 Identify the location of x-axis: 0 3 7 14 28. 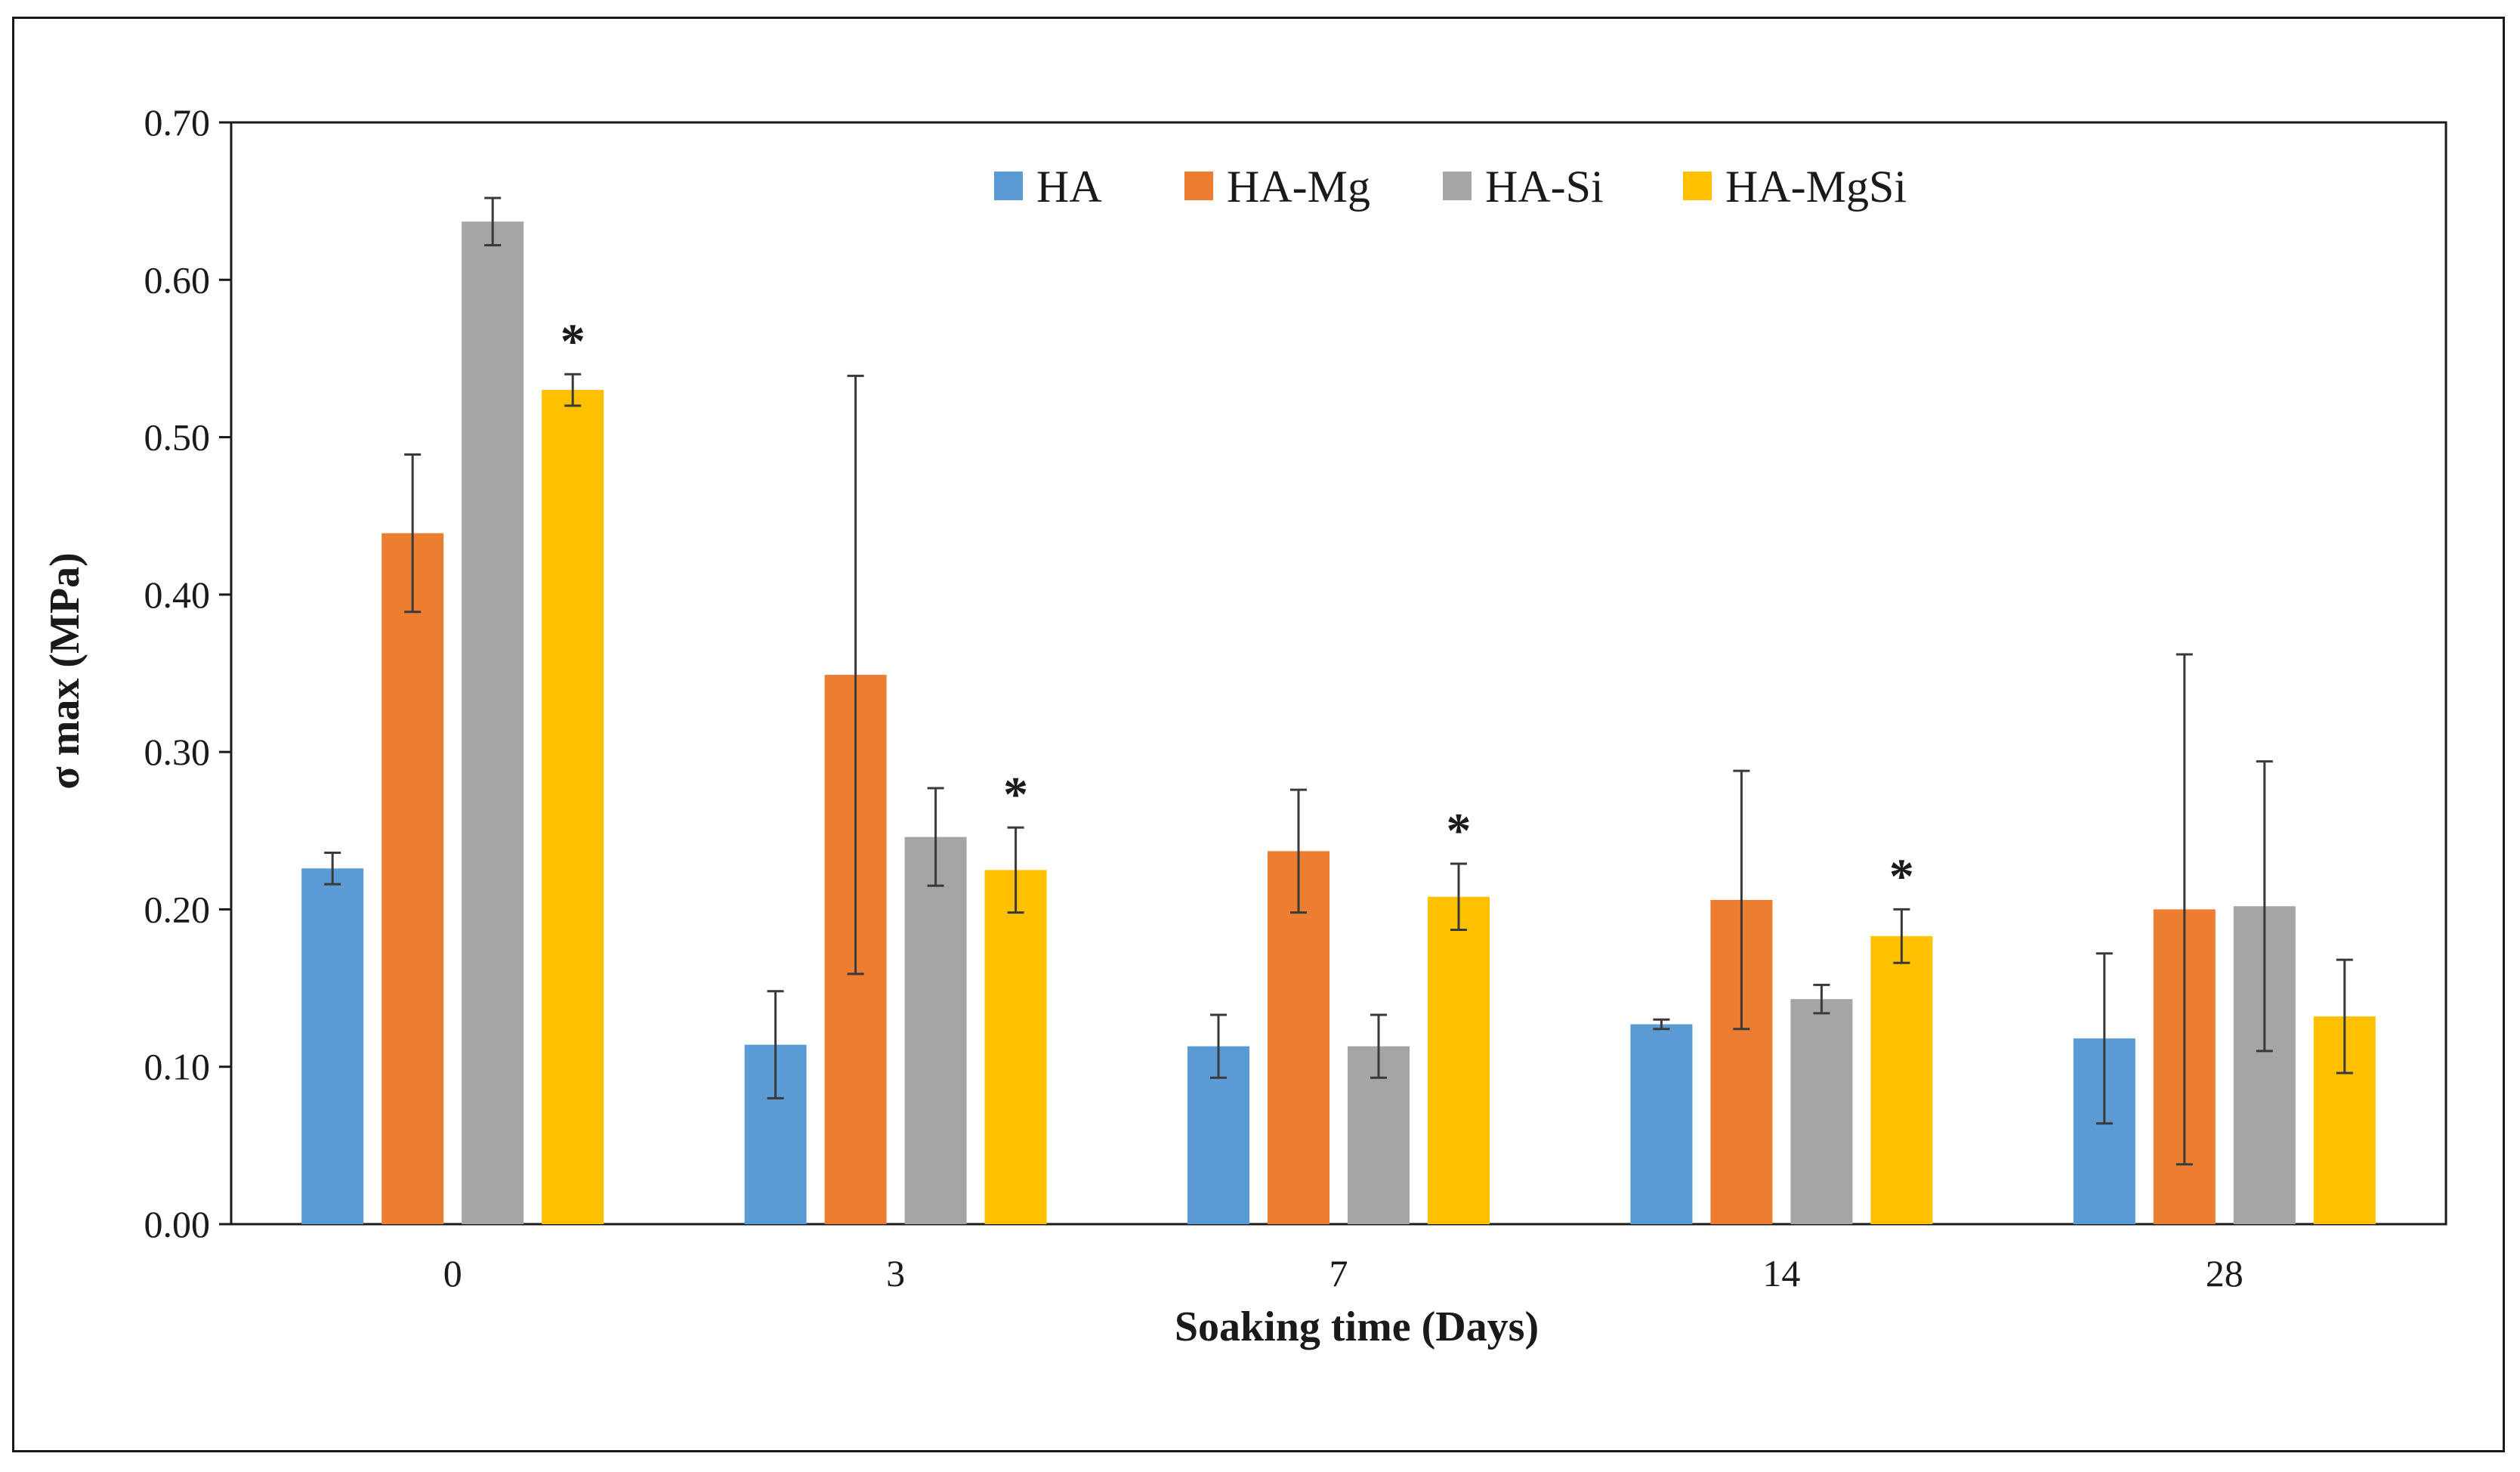
(1343, 1273).